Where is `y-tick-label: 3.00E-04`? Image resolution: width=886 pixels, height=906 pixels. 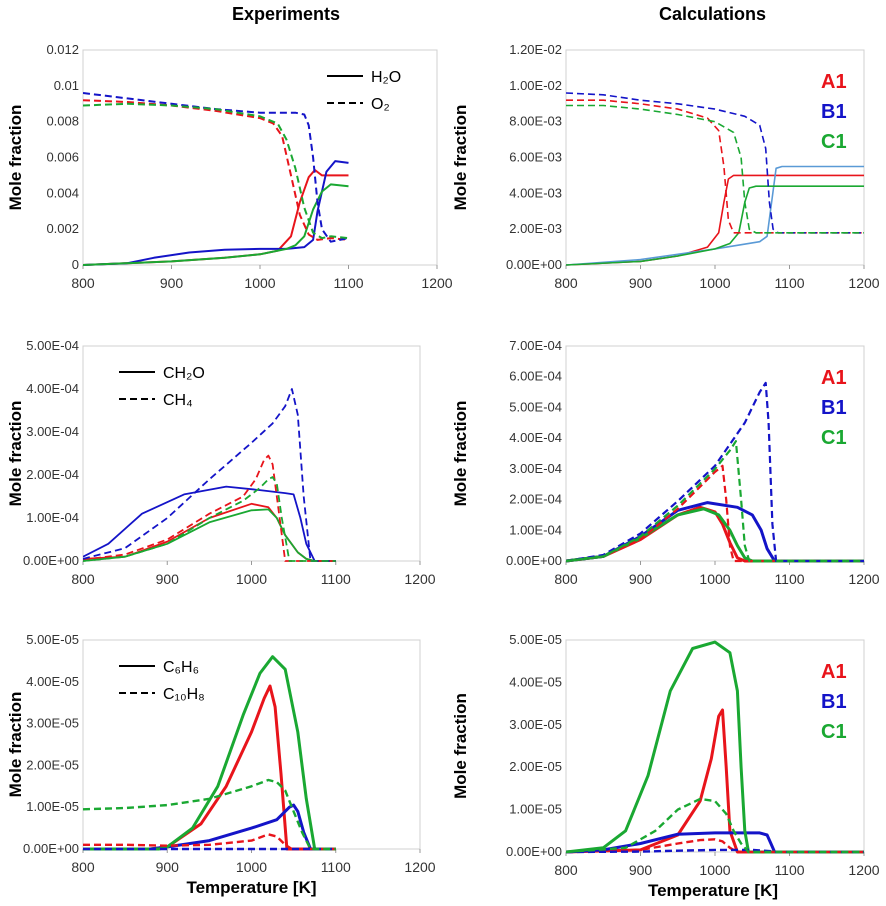 y-tick-label: 3.00E-04 is located at coordinates (535, 468).